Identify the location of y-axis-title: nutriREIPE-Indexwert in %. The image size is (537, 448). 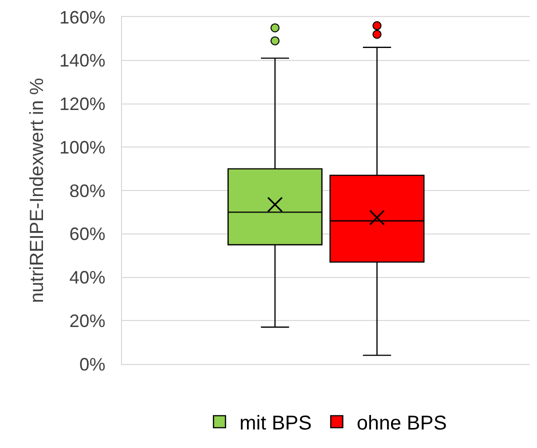
(37, 190).